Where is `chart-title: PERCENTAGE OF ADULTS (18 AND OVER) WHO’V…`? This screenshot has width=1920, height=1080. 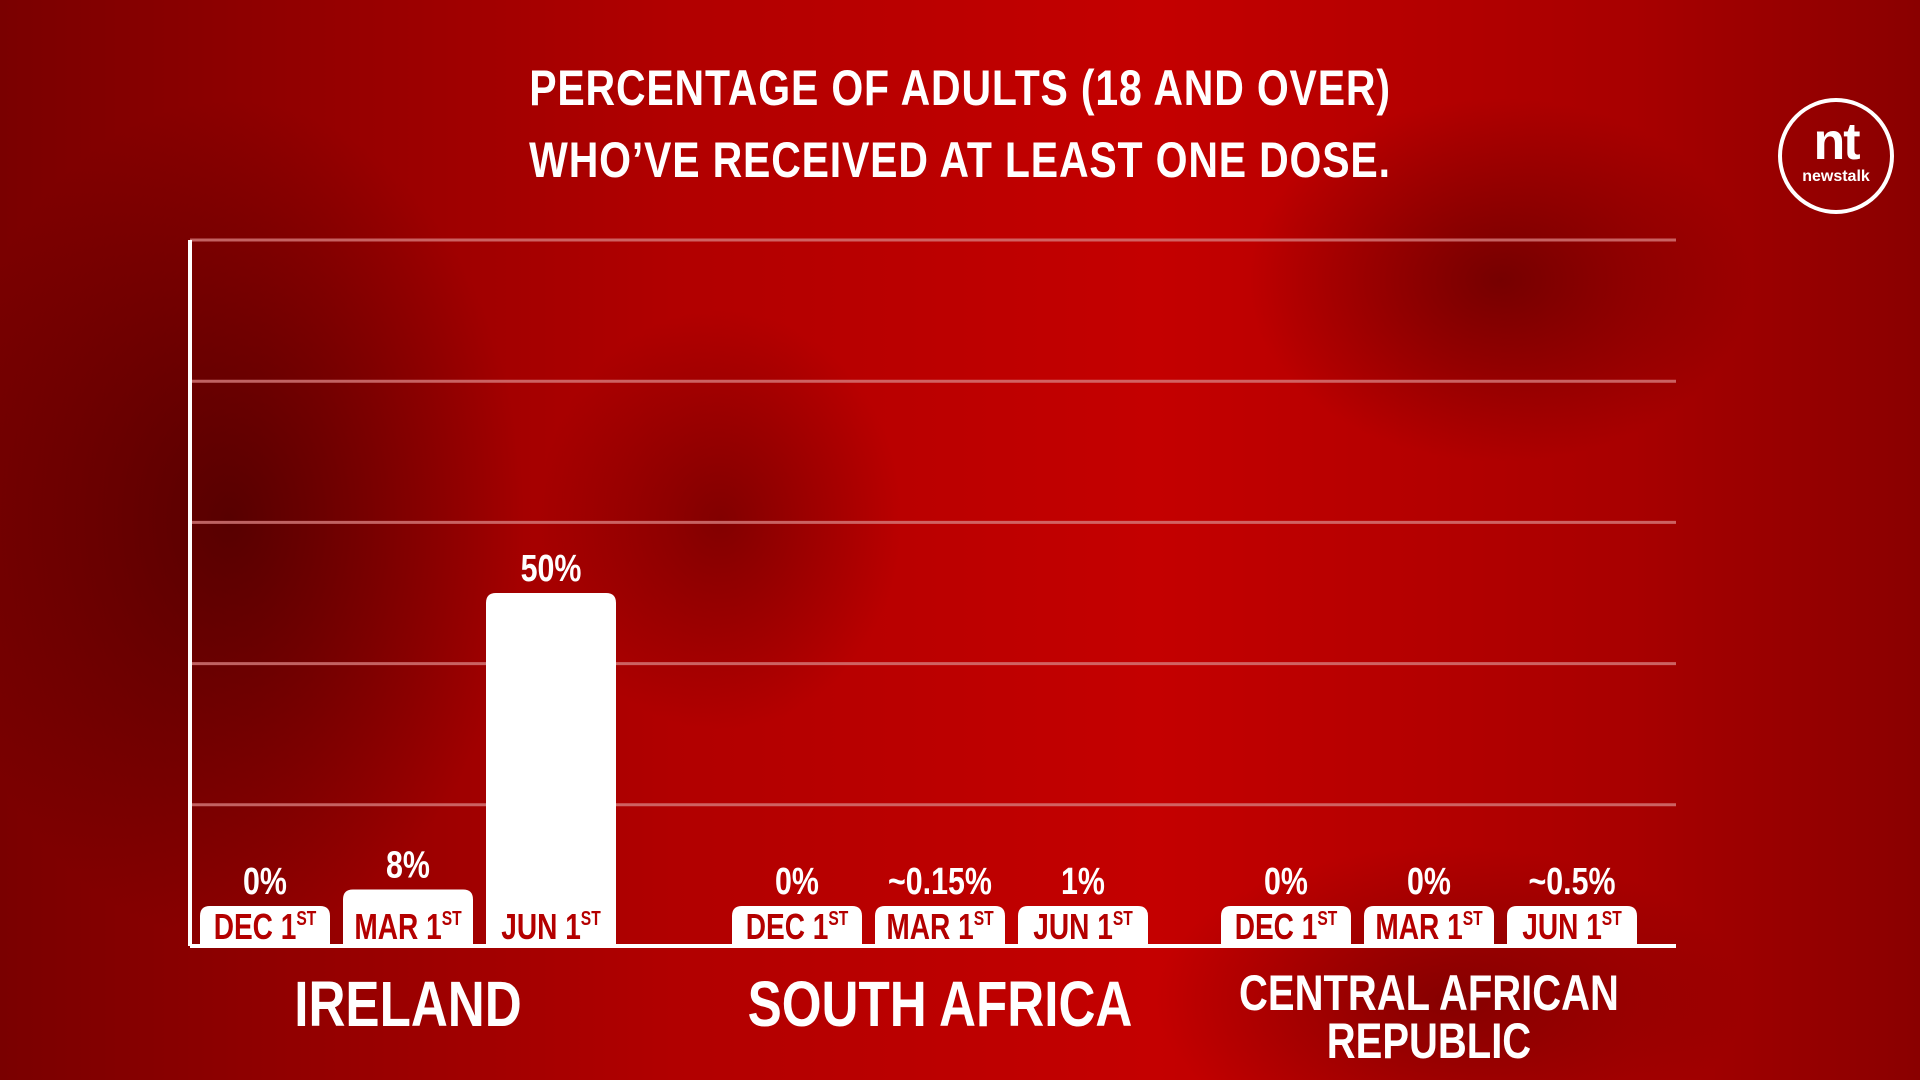
chart-title: PERCENTAGE OF ADULTS (18 AND OVER) WHO’V… is located at coordinates (960, 124).